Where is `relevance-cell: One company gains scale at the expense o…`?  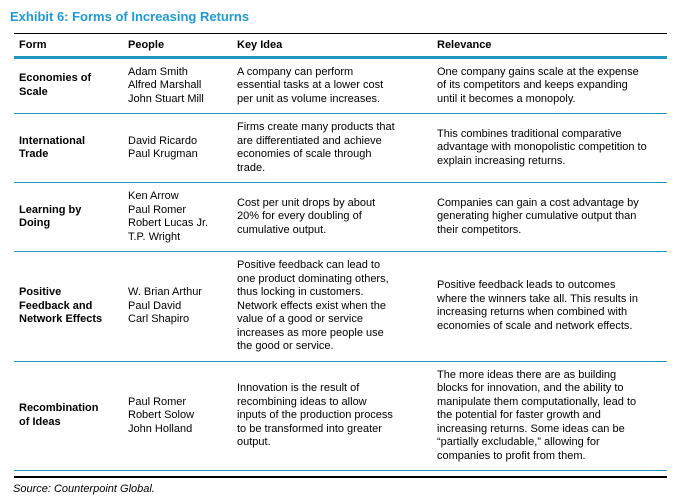 relevance-cell: One company gains scale at the expense o… is located at coordinates (549, 85).